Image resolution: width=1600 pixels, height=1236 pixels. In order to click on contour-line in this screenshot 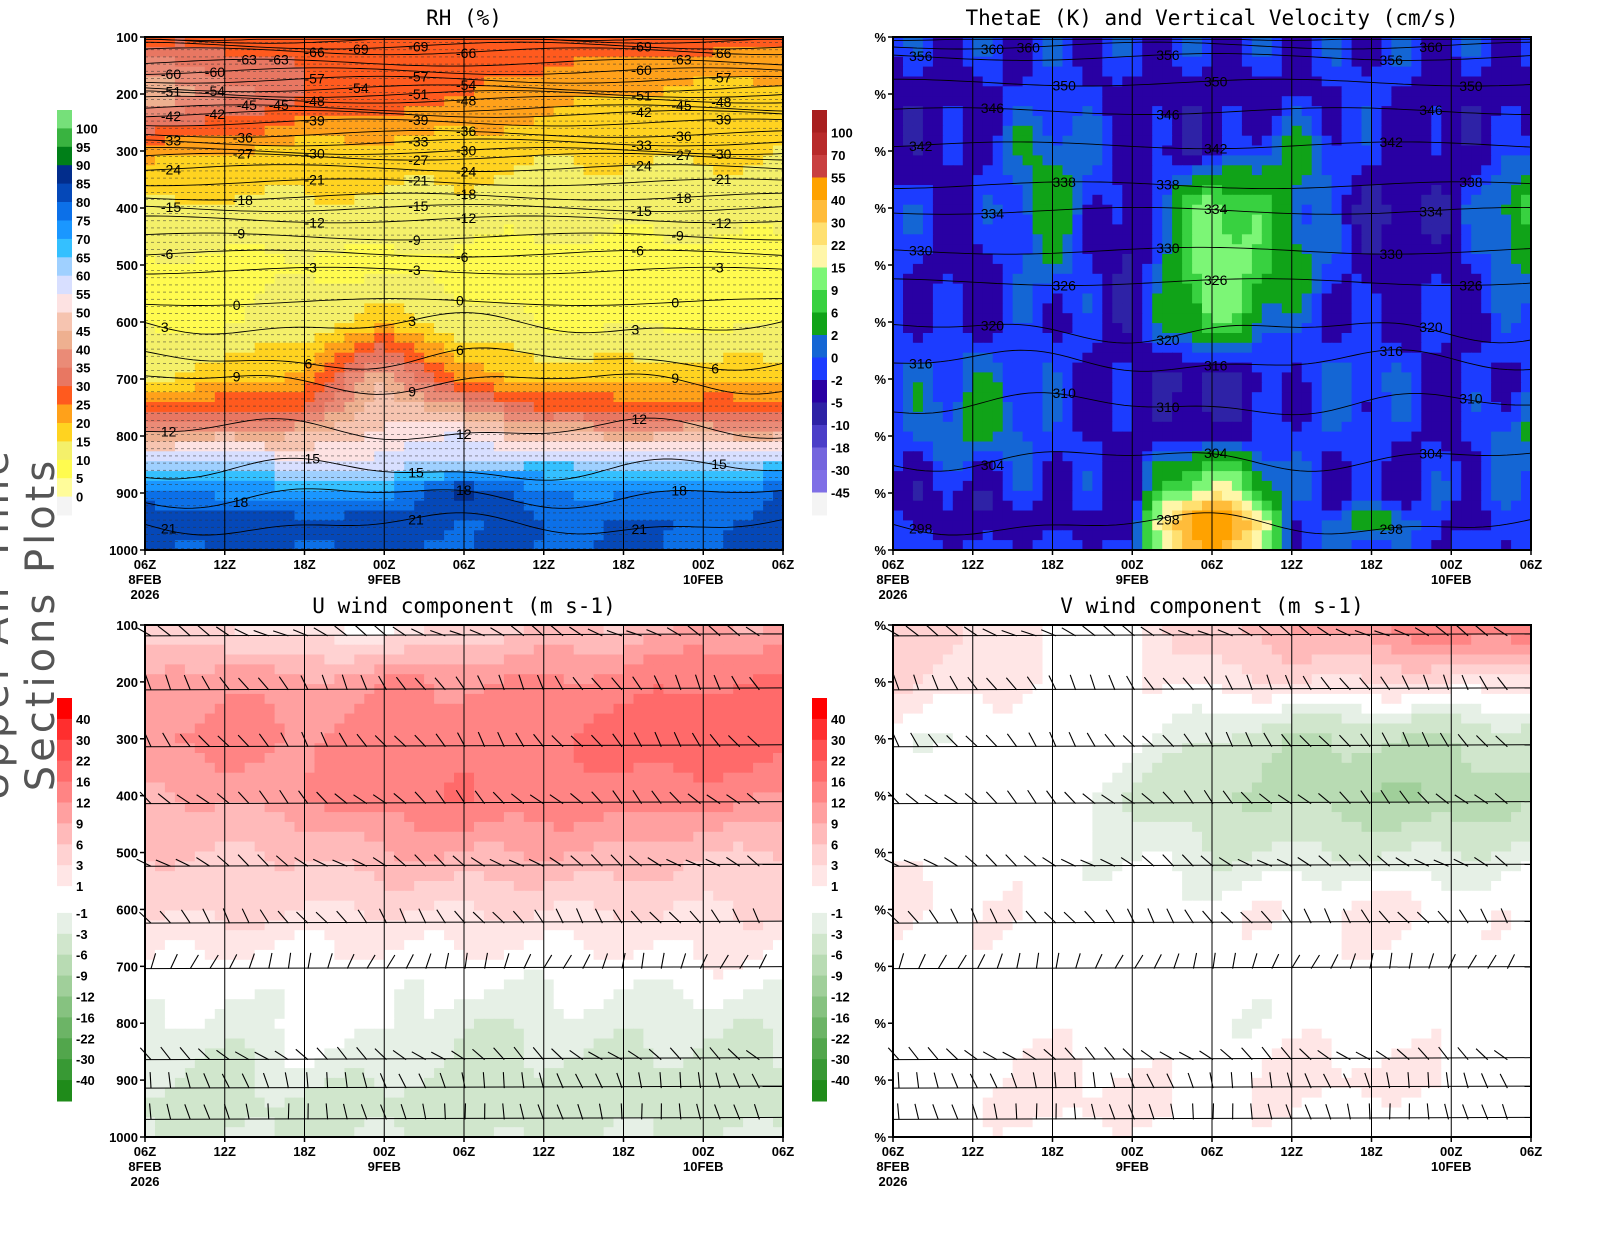, I will do `click(464, 323)`.